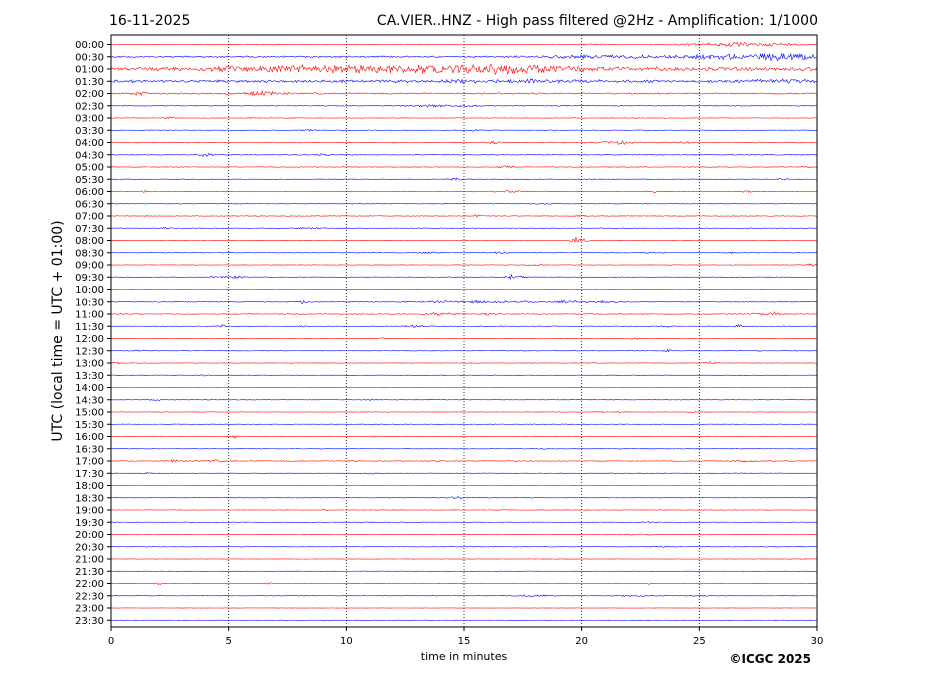 The height and width of the screenshot is (696, 927). Describe the element at coordinates (89, 437) in the screenshot. I see `y-tick-label: 16:00` at that location.